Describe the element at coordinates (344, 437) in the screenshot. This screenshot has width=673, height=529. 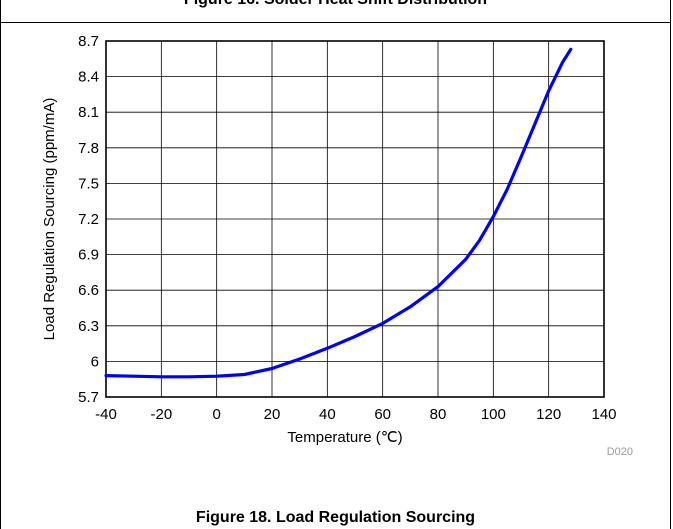
I see `x-axis-label: Temperature (℃)` at that location.